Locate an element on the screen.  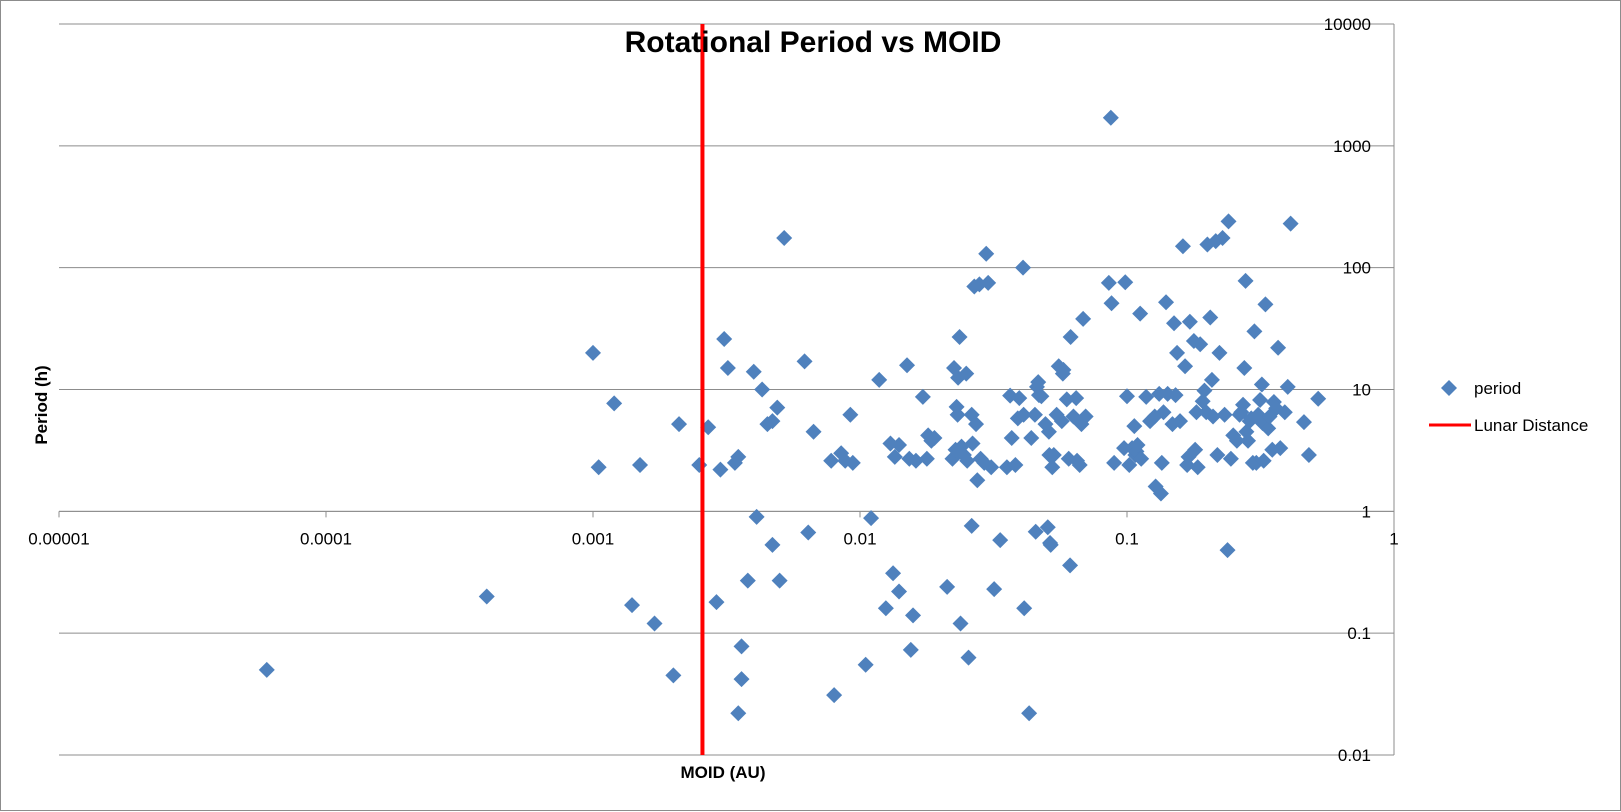
x-tick-label: 0.00001 is located at coordinates (58, 538).